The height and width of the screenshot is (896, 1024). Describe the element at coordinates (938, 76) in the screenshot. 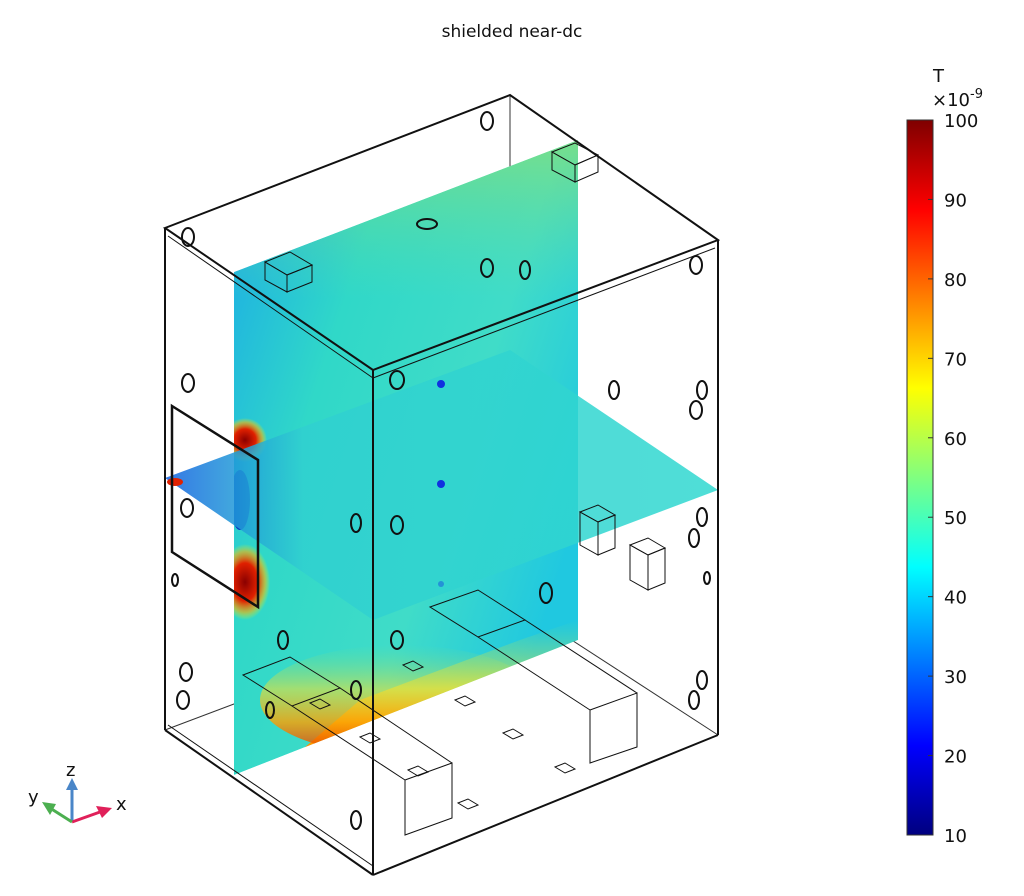

I see `colorbar-unit: T` at that location.